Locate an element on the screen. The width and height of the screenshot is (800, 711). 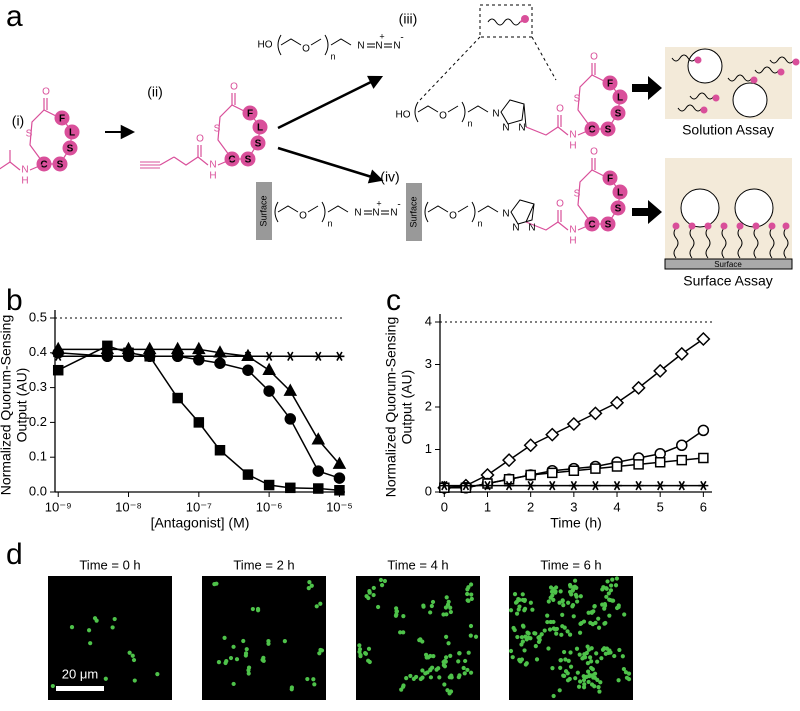
label: H is located at coordinates (212, 176).